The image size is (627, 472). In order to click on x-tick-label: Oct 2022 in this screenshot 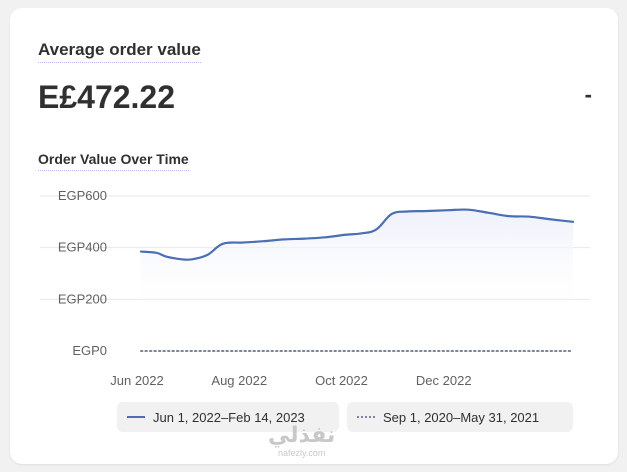, I will do `click(341, 380)`.